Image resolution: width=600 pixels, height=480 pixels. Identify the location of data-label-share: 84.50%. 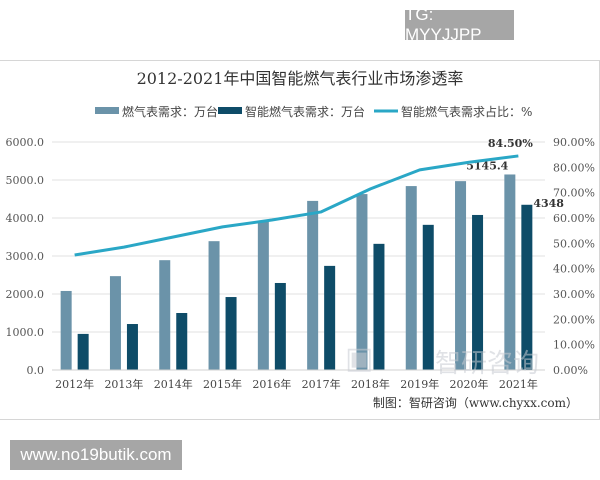
(510, 143).